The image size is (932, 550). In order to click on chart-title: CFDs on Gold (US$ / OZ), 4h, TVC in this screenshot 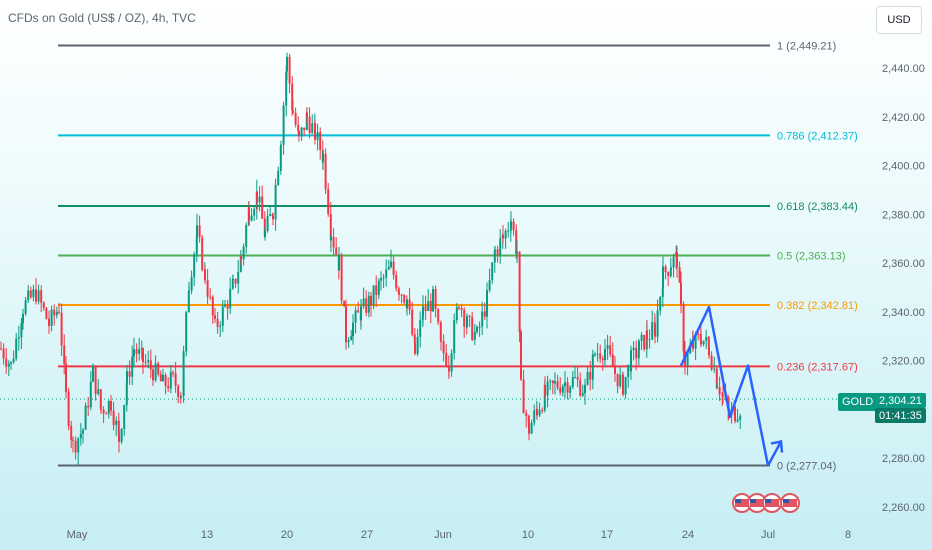, I will do `click(102, 18)`.